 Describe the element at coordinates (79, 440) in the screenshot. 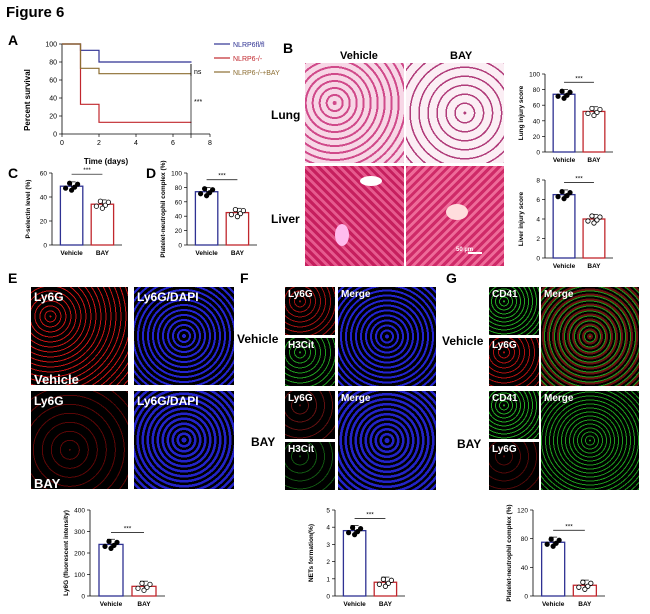

I see `e-bay-ly6g-image` at that location.